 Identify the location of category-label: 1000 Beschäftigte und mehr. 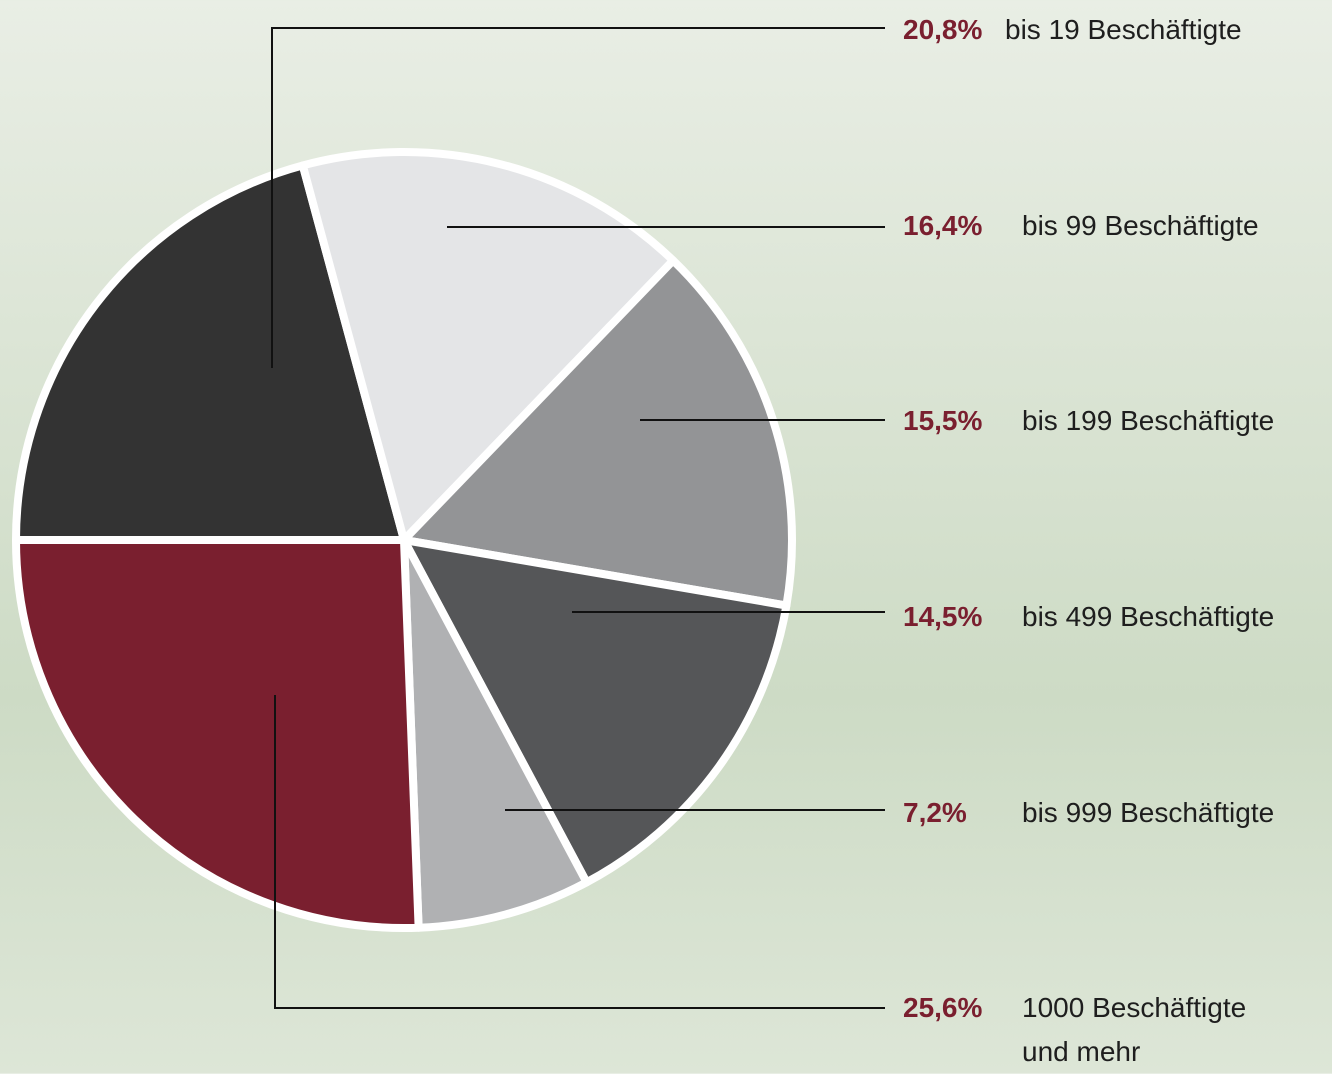
(1134, 1029).